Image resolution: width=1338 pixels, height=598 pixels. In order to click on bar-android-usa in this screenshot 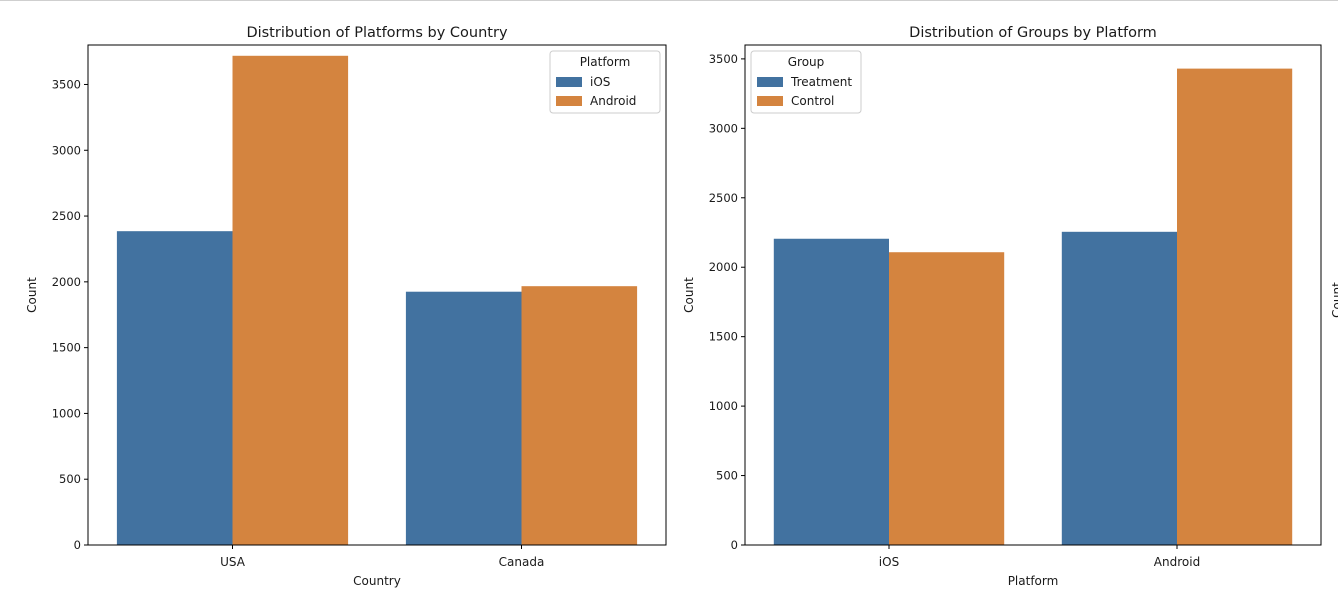, I will do `click(290, 300)`.